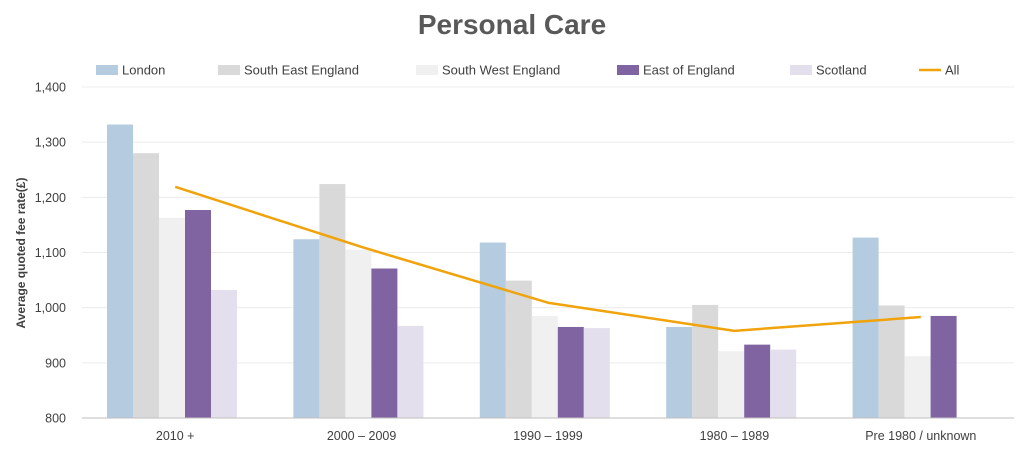 The image size is (1024, 450). I want to click on y-tick-label: 1,100, so click(50, 253).